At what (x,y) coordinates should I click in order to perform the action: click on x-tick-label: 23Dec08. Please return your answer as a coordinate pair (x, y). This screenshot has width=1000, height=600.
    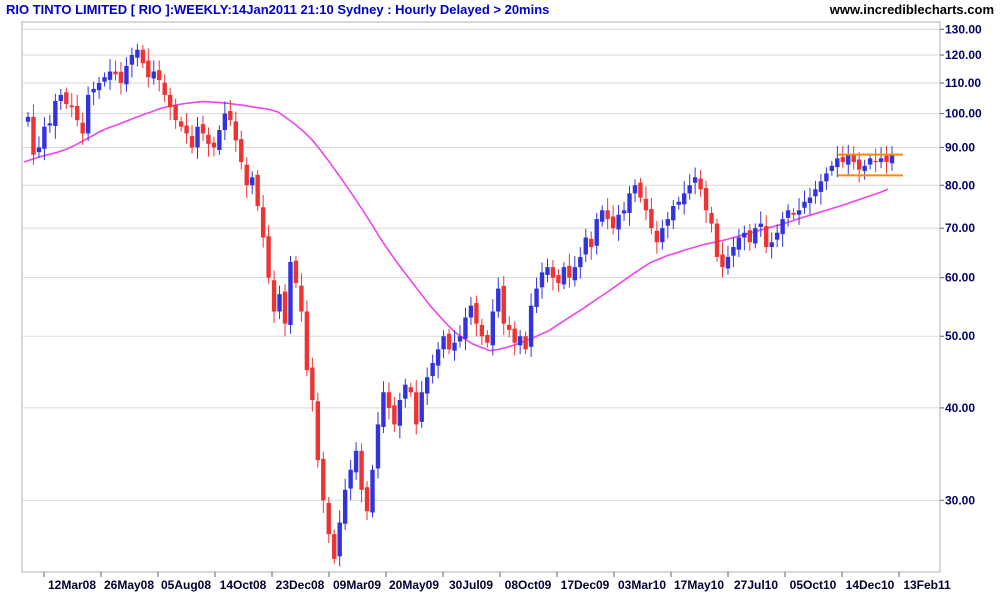
    Looking at the image, I should click on (300, 585).